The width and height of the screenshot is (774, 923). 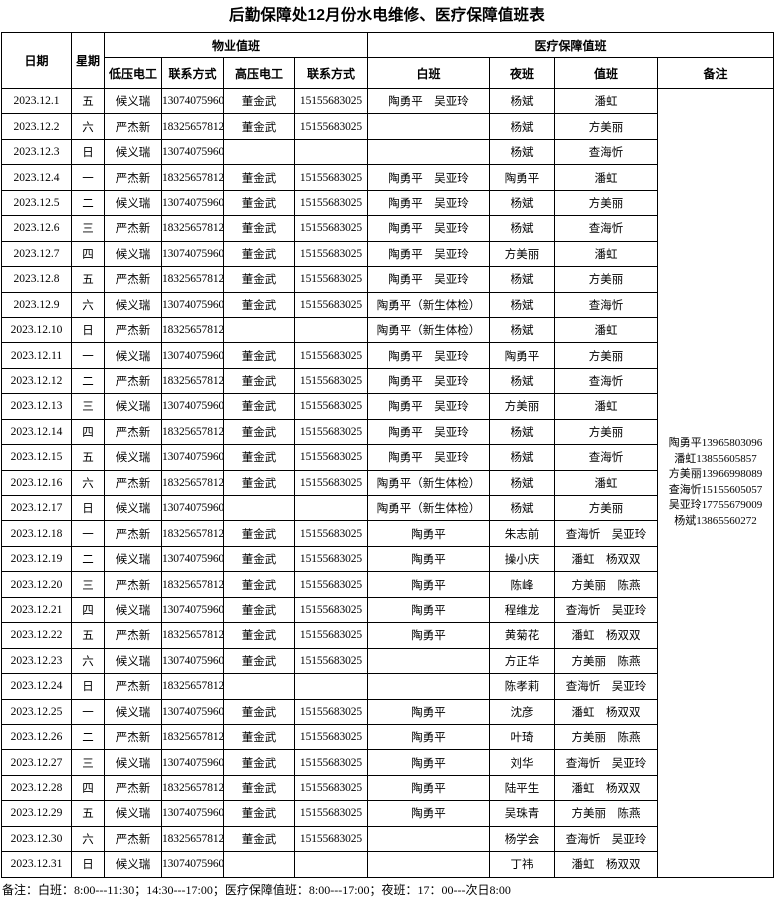 I want to click on remark-contact-line: 陶勇平13965803096, so click(x=715, y=443).